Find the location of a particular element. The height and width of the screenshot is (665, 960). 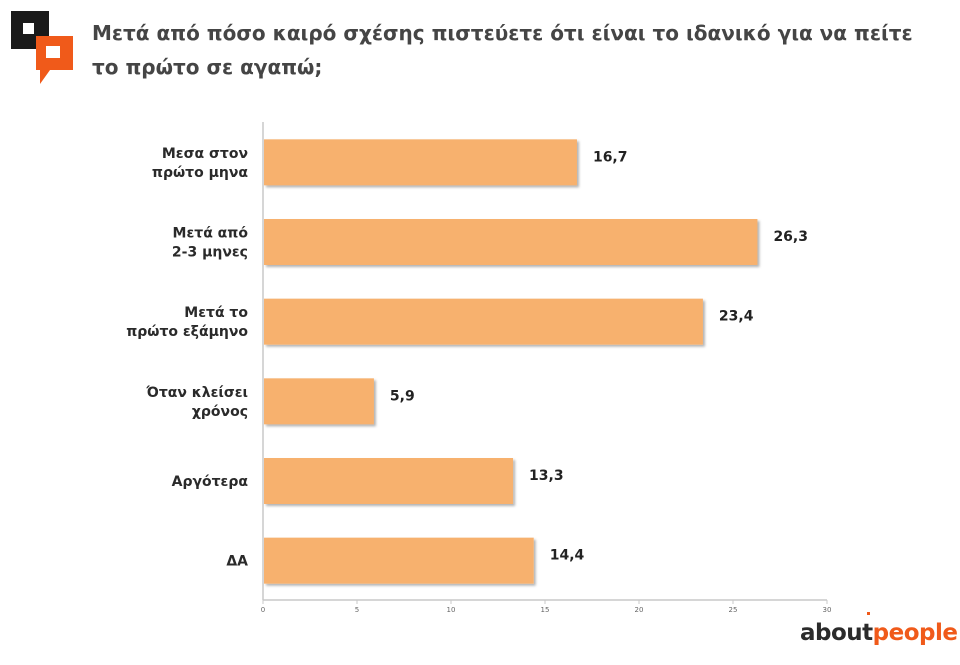

x-tick-label: 20 is located at coordinates (639, 610).